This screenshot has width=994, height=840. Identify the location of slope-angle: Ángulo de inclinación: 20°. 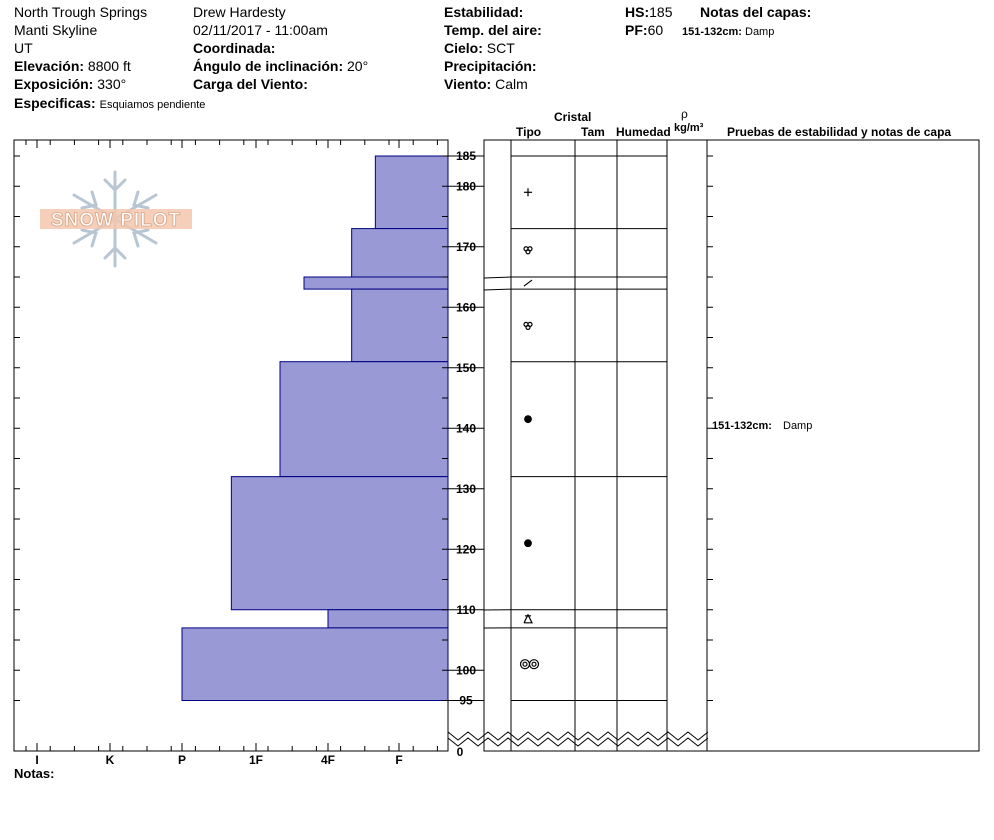
(280, 66).